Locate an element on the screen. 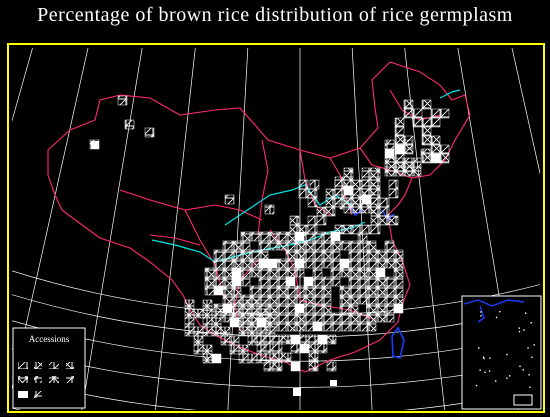 The height and width of the screenshot is (417, 550). meridian-line is located at coordinates (547, 208).